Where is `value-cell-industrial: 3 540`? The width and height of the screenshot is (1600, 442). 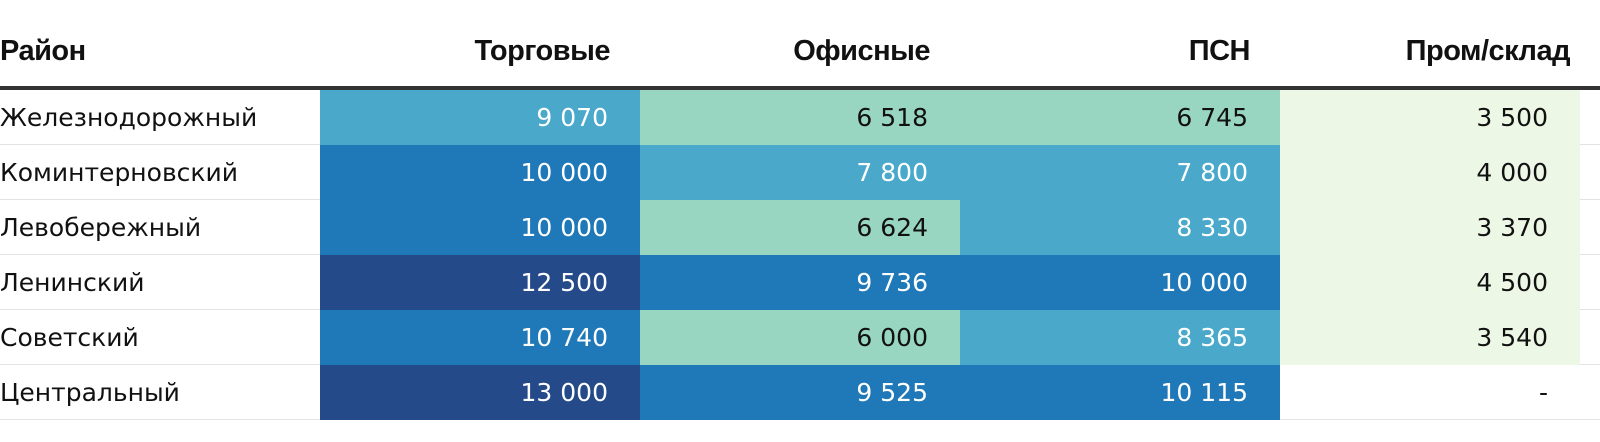 value-cell-industrial: 3 540 is located at coordinates (1430, 337).